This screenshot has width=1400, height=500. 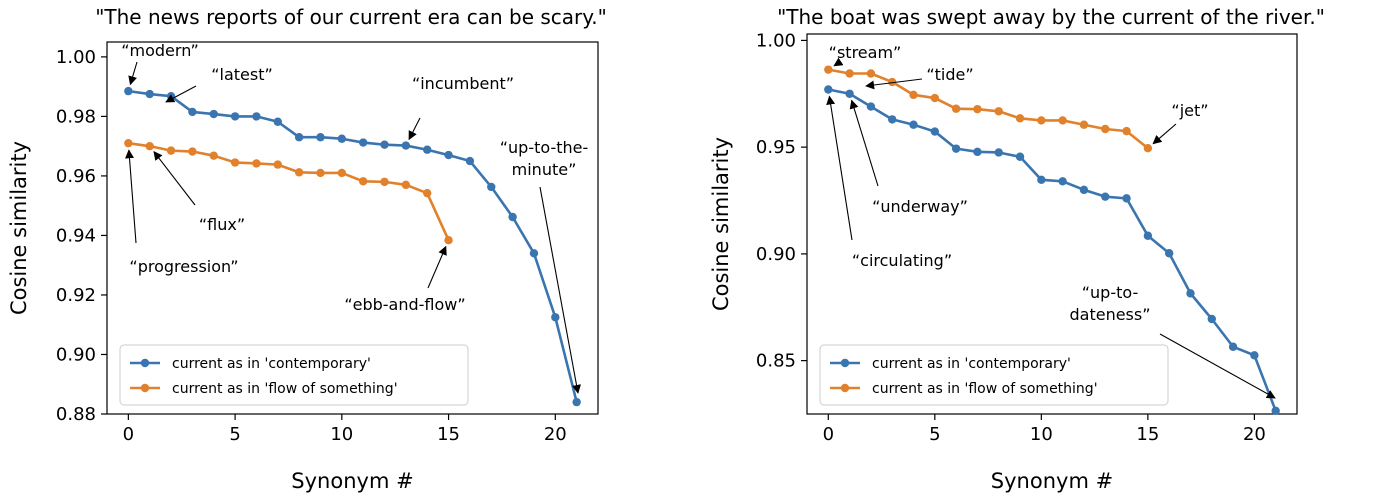 What do you see at coordinates (988, 109) in the screenshot?
I see `series-line` at bounding box center [988, 109].